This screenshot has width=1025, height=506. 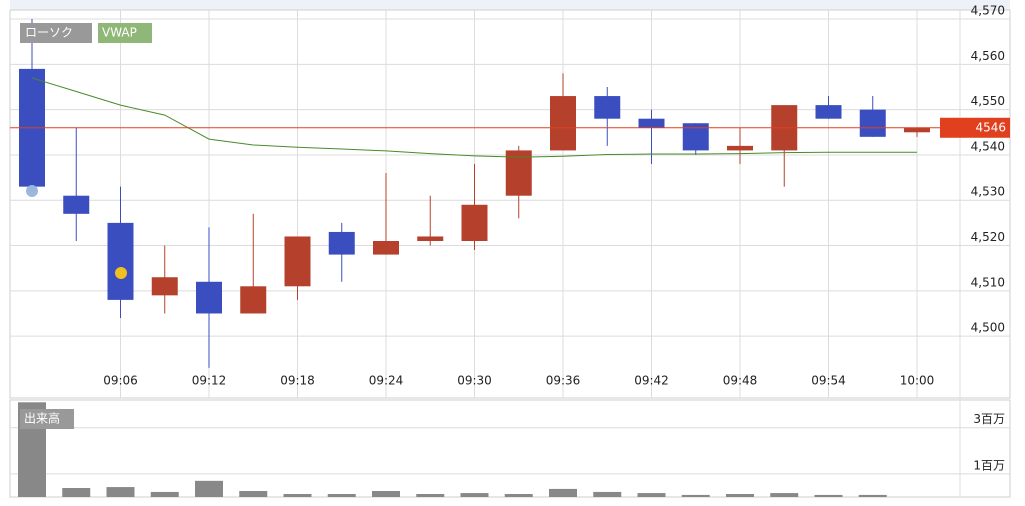 What do you see at coordinates (988, 11) in the screenshot?
I see `y-tick-label: 4,570` at bounding box center [988, 11].